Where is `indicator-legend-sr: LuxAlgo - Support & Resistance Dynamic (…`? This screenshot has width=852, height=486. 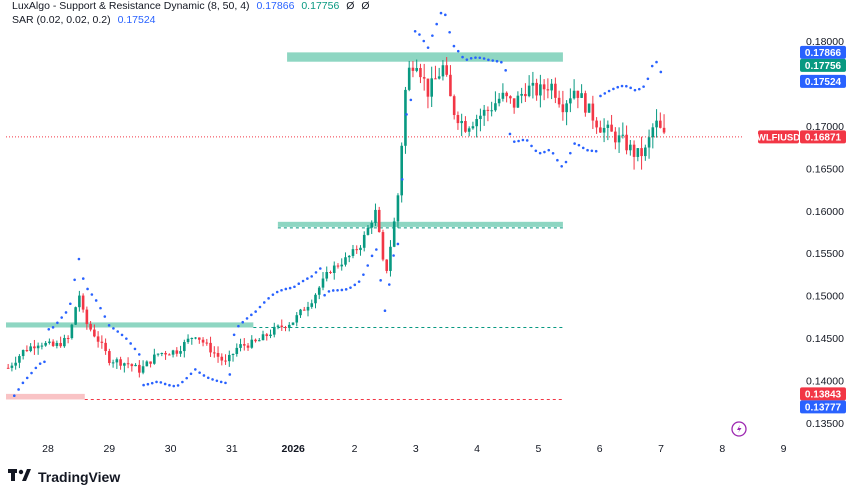 indicator-legend-sr: LuxAlgo - Support & Resistance Dynamic (… is located at coordinates (193, 6).